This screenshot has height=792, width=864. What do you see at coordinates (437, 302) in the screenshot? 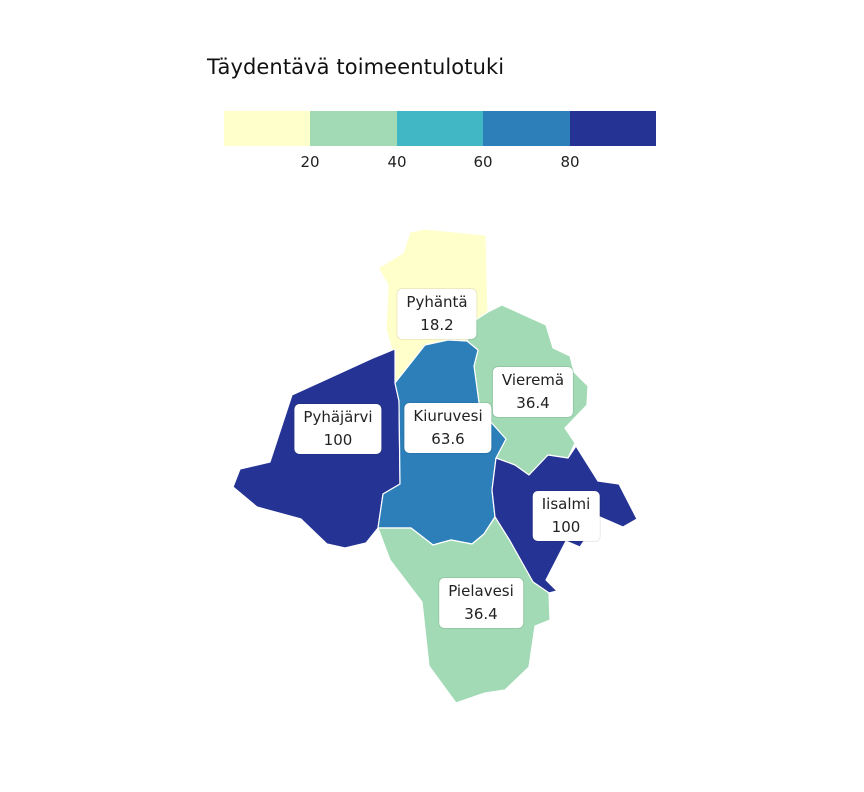
I see `label-pyhanta-name: Pyhäntä` at bounding box center [437, 302].